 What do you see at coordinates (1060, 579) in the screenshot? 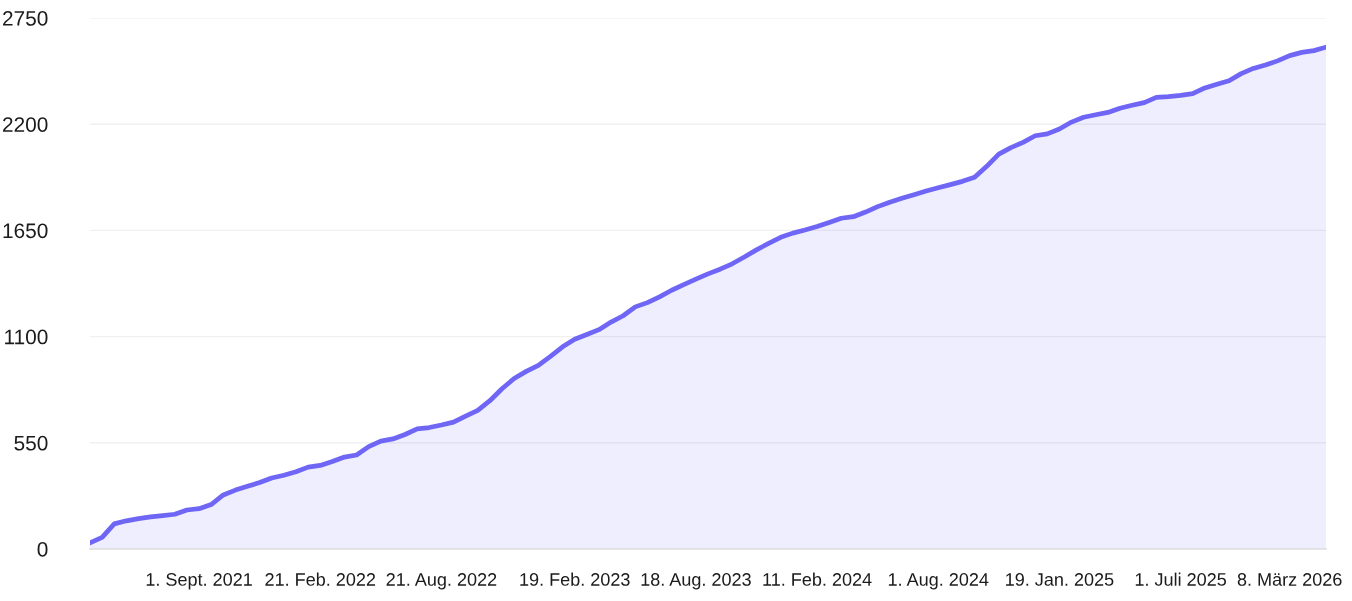
I see `x-tick-label: 19. Jan. 2025` at bounding box center [1060, 579].